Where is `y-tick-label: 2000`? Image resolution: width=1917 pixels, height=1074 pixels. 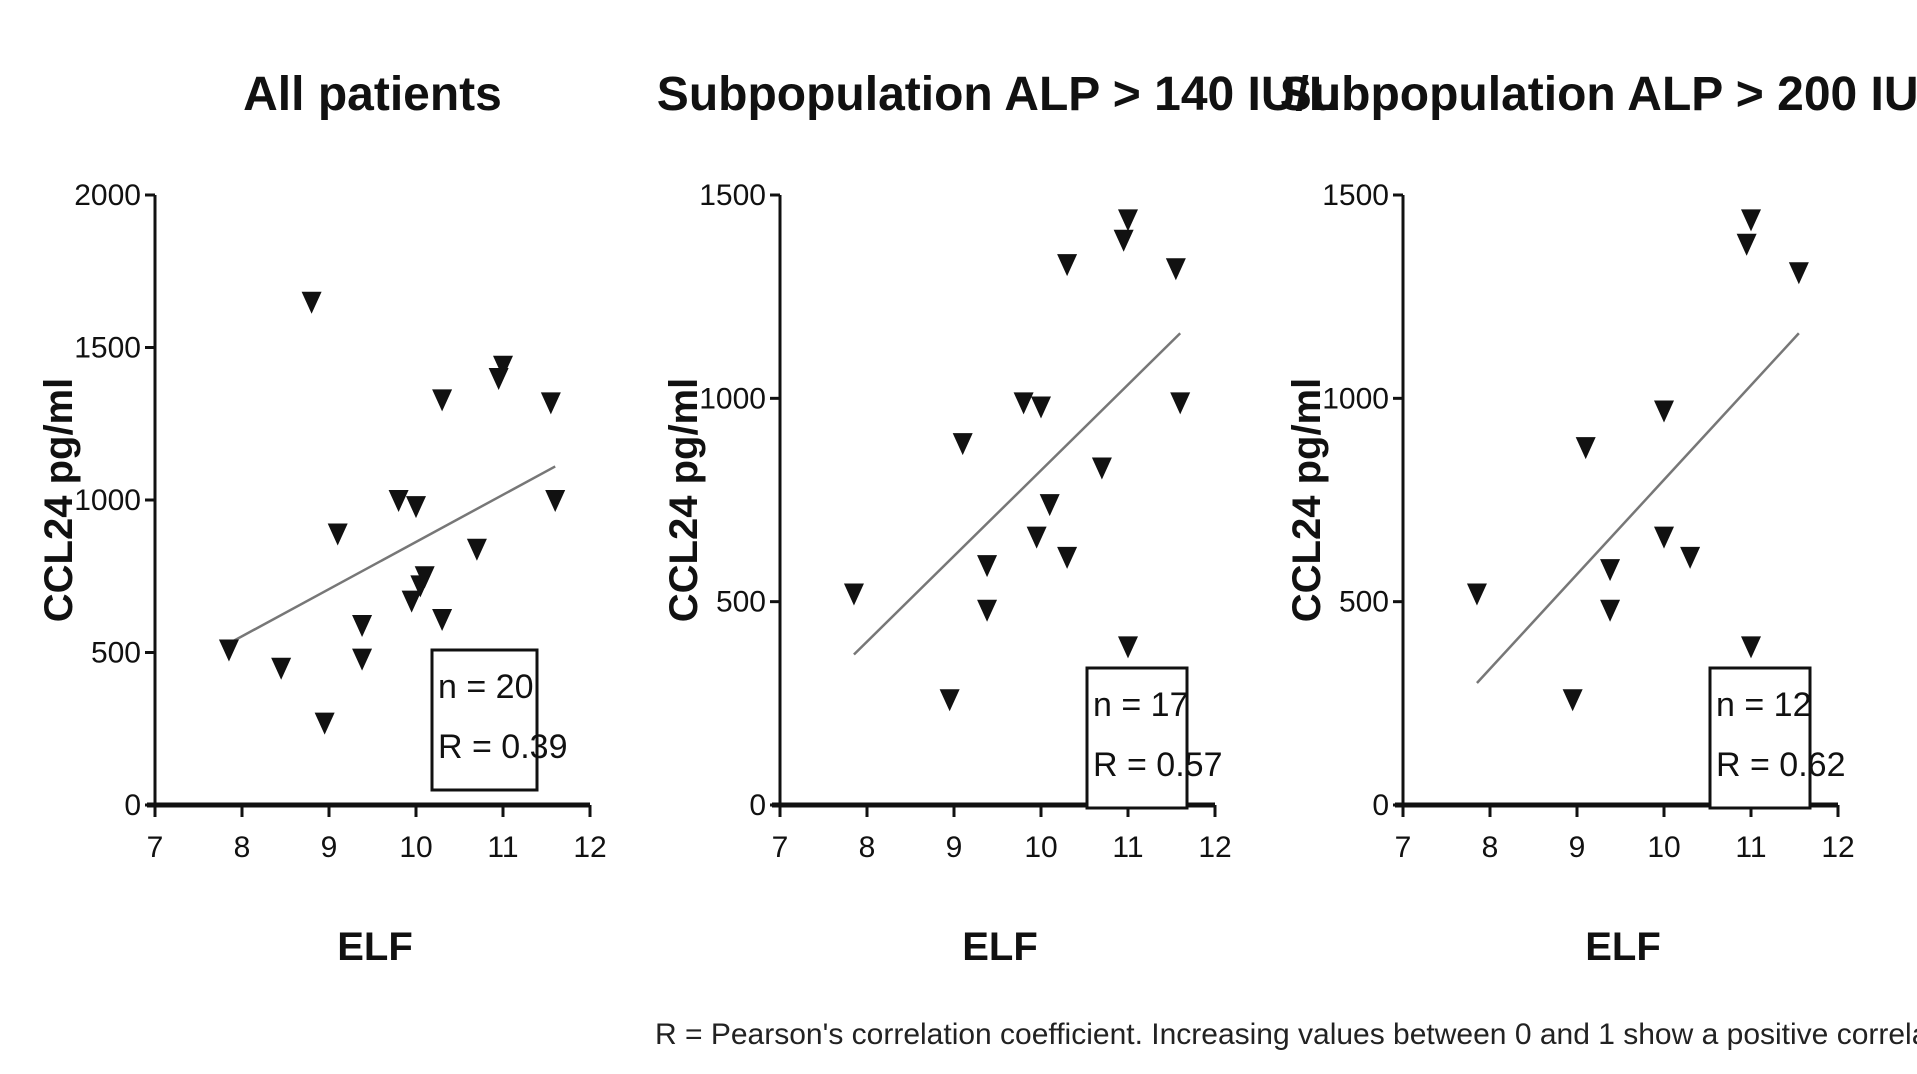
y-tick-label: 2000 is located at coordinates (107, 195).